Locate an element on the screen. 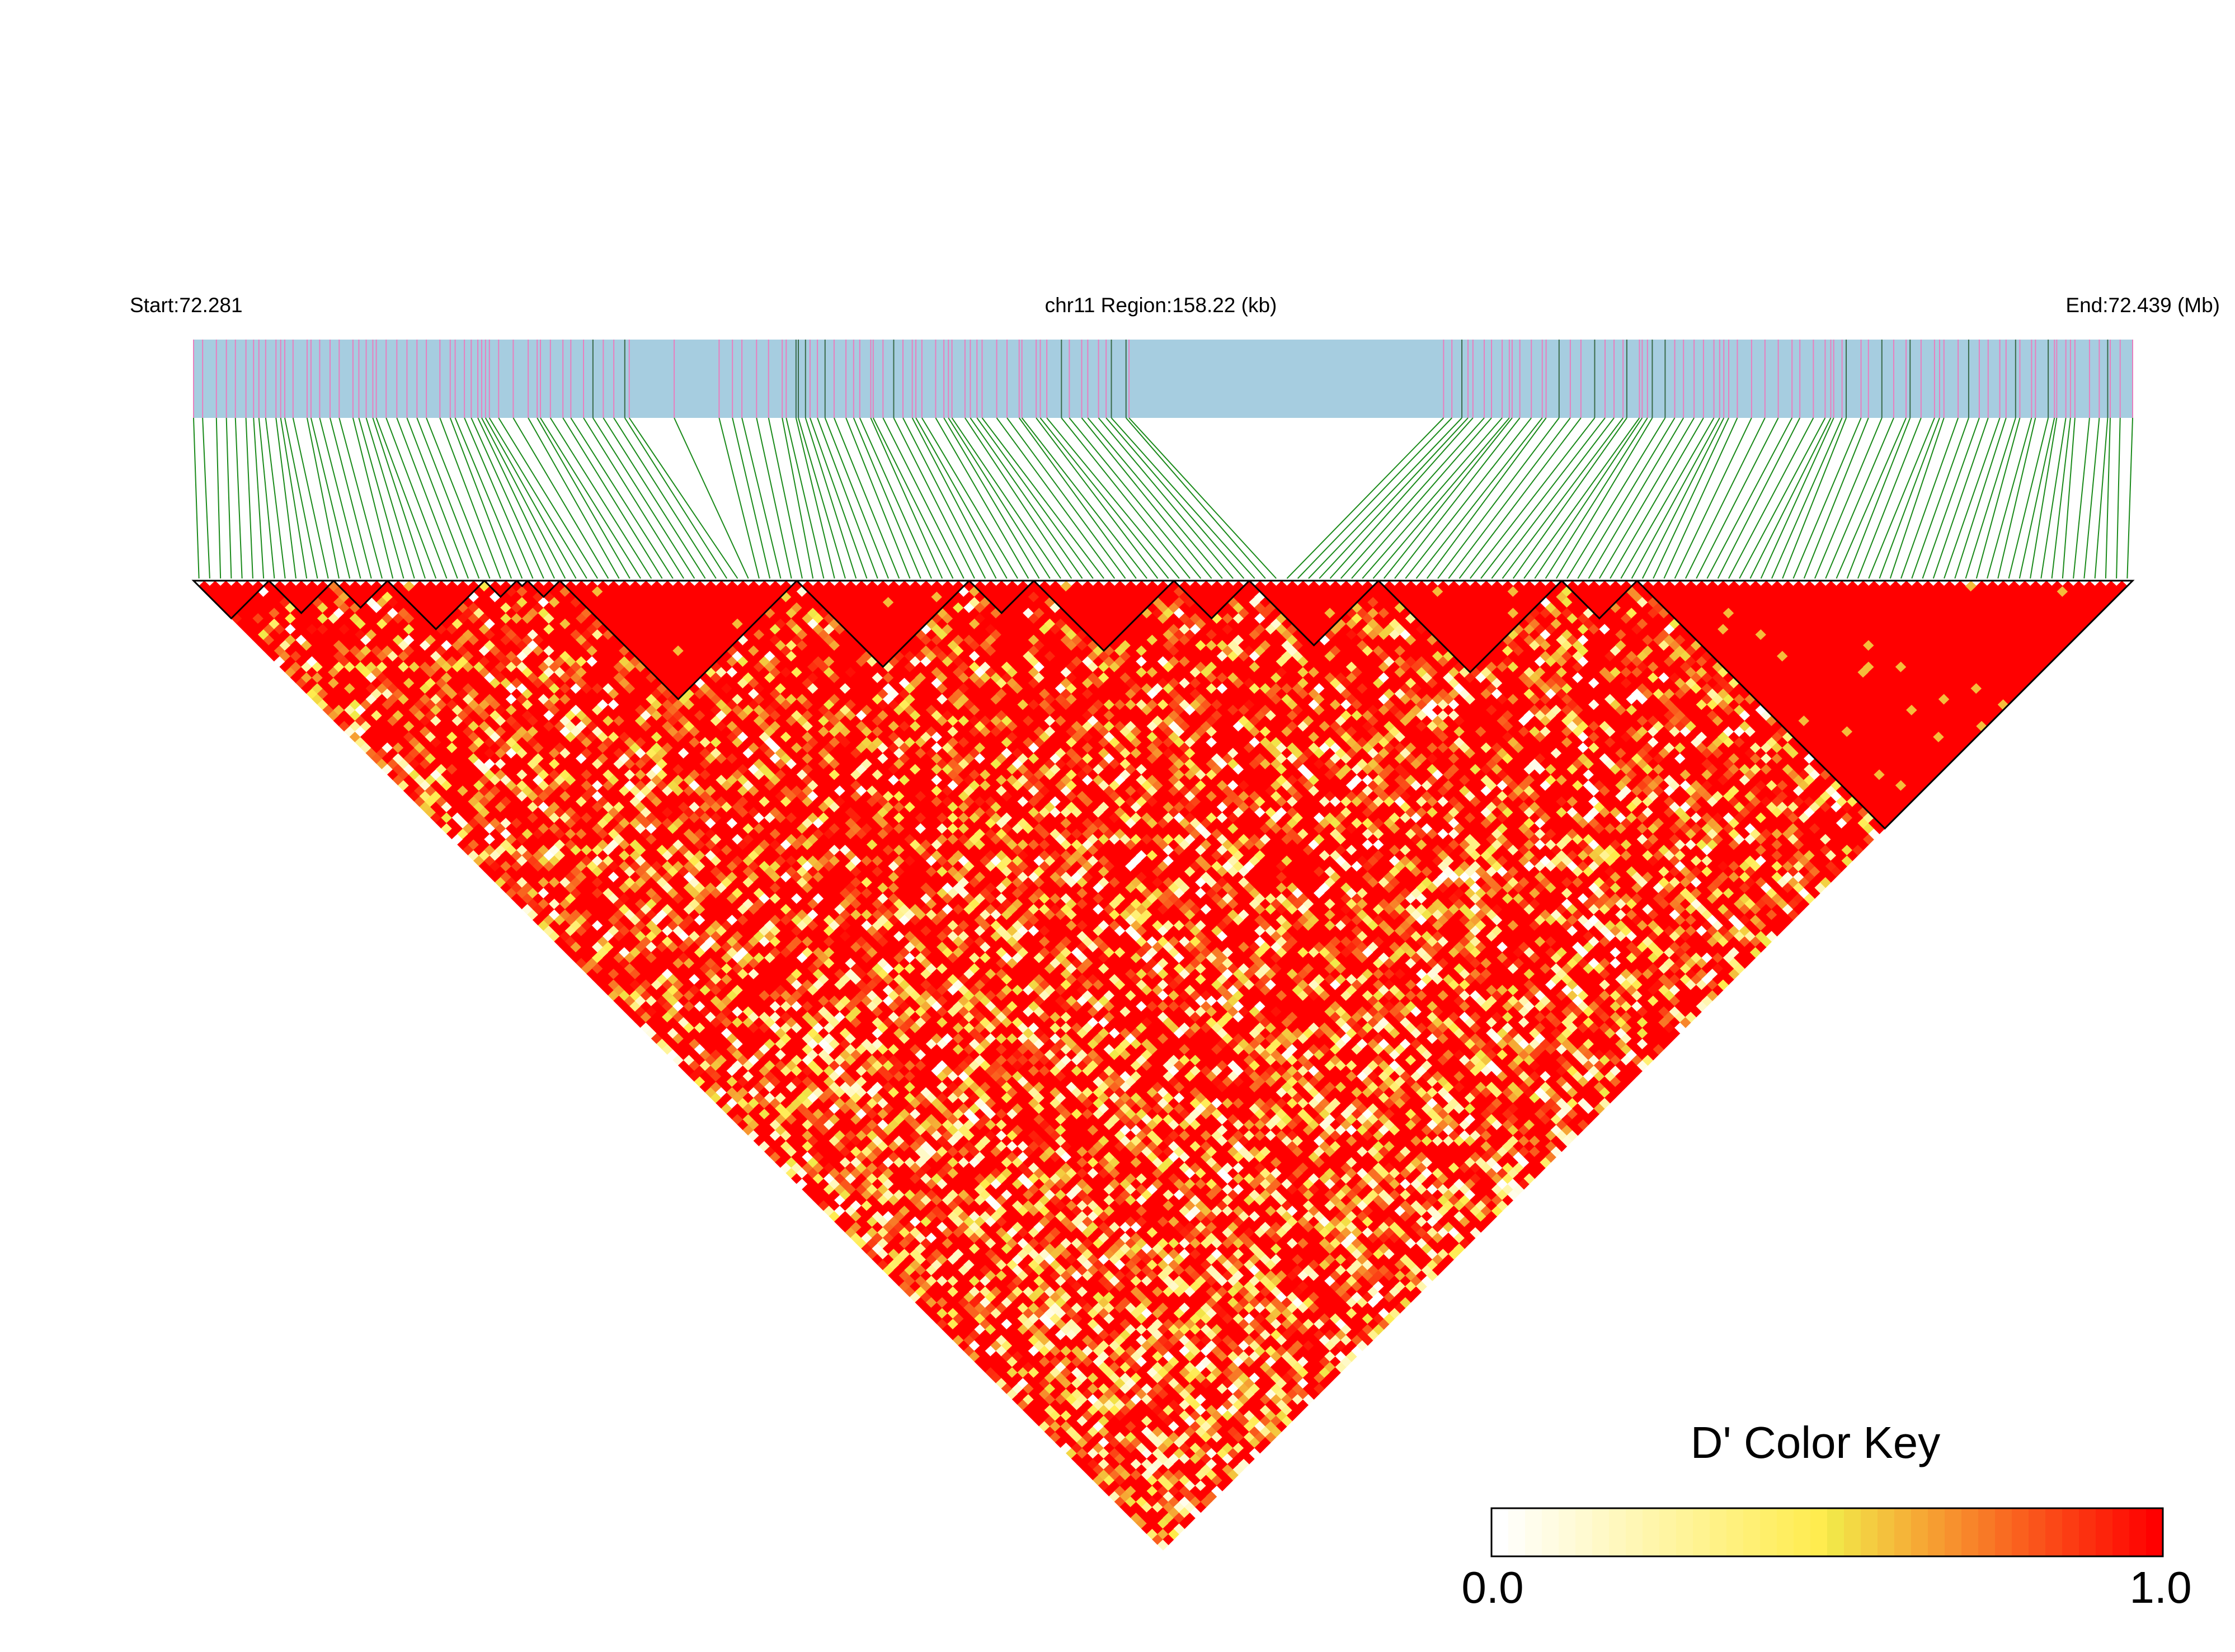 The height and width of the screenshot is (1652, 2235). snp-connector-lines is located at coordinates (1163, 498).